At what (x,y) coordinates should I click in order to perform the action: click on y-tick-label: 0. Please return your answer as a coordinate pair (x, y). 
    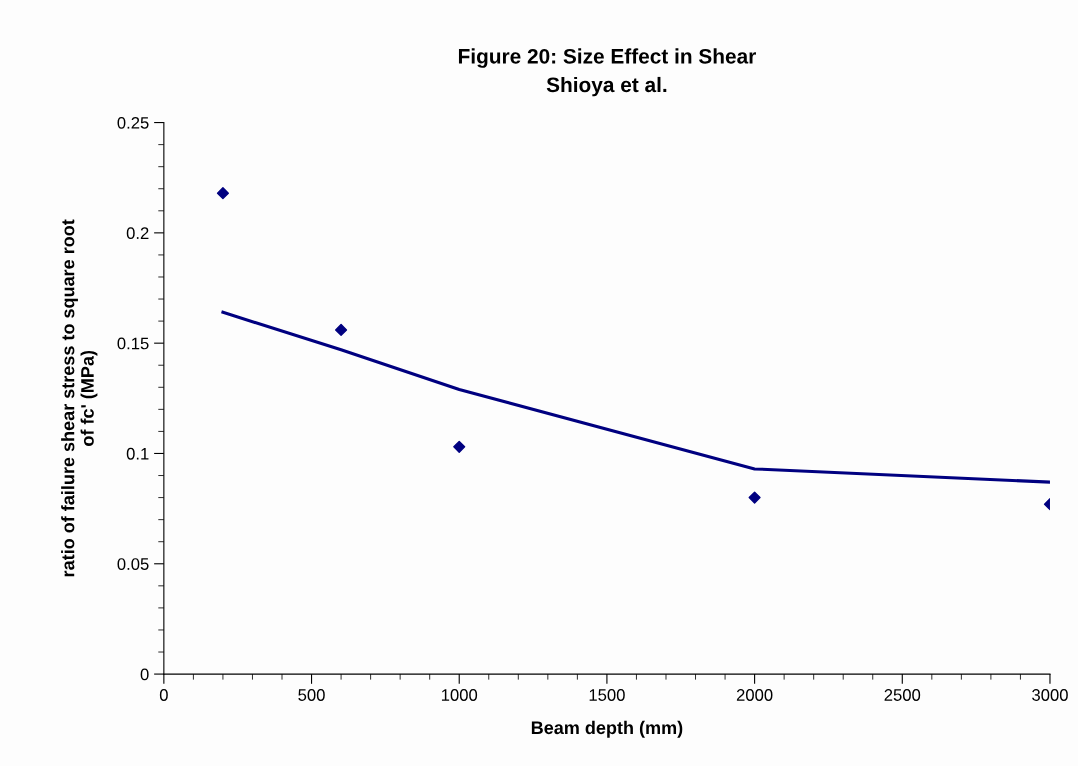
    Looking at the image, I should click on (144, 674).